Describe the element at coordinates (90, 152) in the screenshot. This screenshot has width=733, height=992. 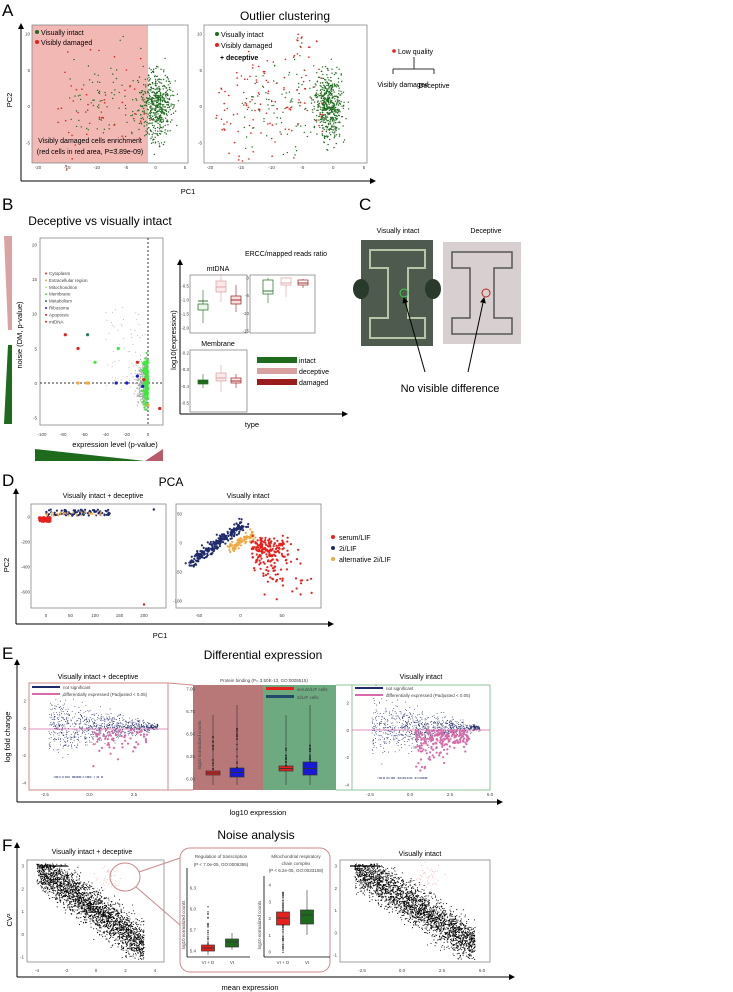
I see `annotation-2: (red cells in red area, P=3.89e-09)` at that location.